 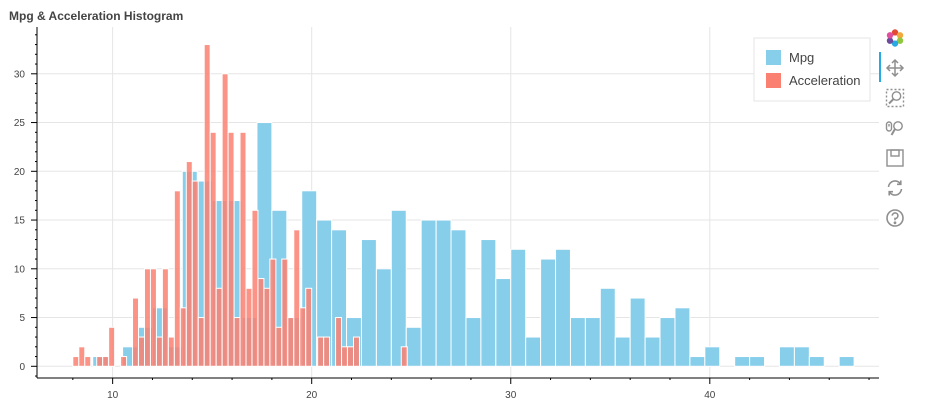 I want to click on legend-swatch-acceleration, so click(x=773, y=80).